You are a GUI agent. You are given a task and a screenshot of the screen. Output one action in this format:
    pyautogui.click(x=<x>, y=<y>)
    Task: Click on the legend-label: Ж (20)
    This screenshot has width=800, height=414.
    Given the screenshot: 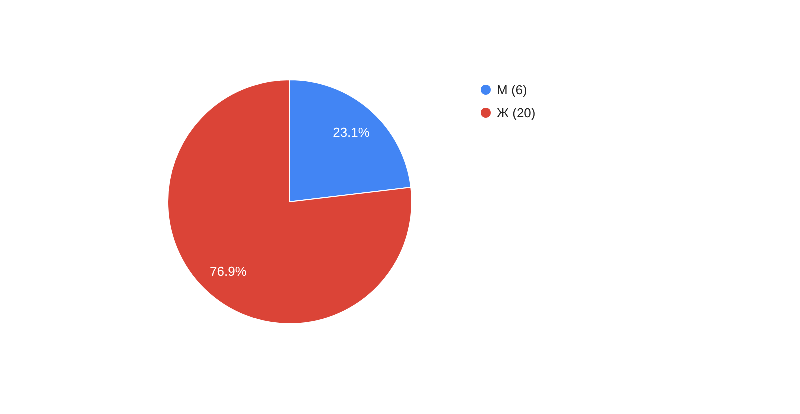 What is the action you would take?
    pyautogui.click(x=516, y=113)
    